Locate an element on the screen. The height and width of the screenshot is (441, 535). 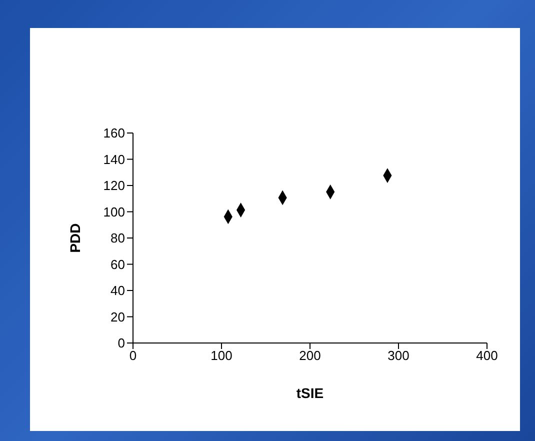
x-tick-label: 400 is located at coordinates (487, 356).